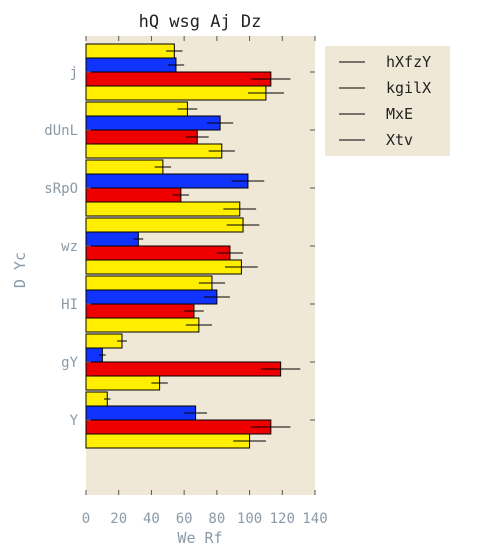 This screenshot has height=560, width=480. I want to click on y-tick-label: dUnL, so click(61, 131).